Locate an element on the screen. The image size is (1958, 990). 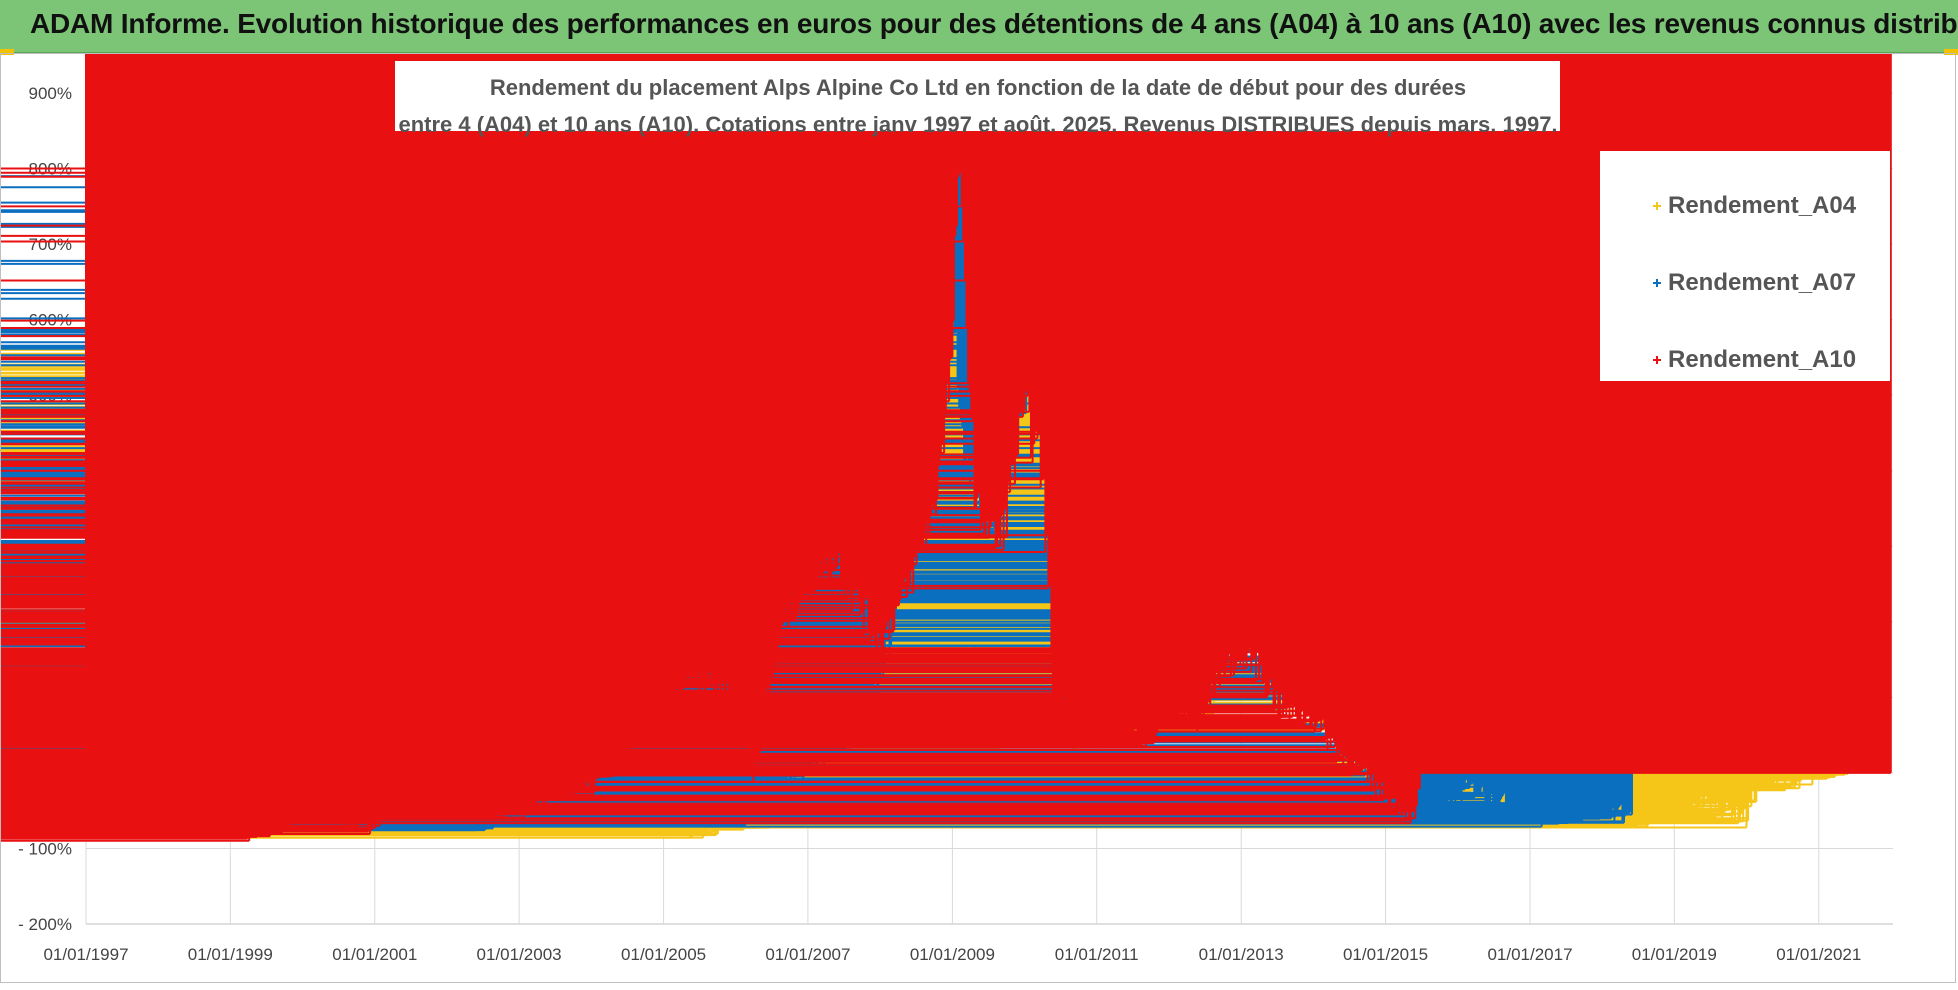
x-tick-label: 01/01/2015 is located at coordinates (1385, 954).